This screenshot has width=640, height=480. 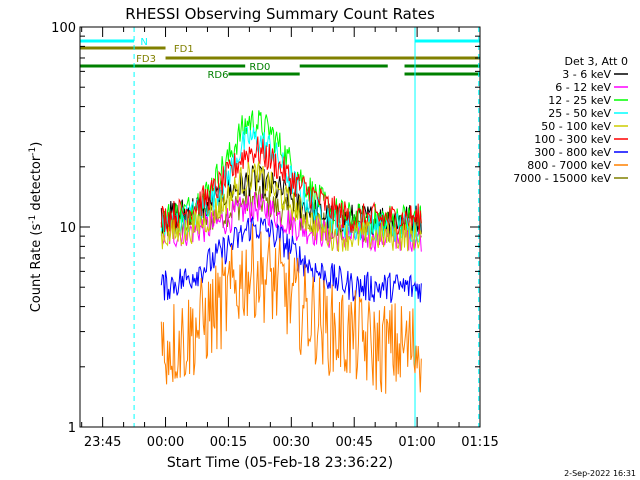 I want to click on x-tick-label: 00:15, so click(x=228, y=442).